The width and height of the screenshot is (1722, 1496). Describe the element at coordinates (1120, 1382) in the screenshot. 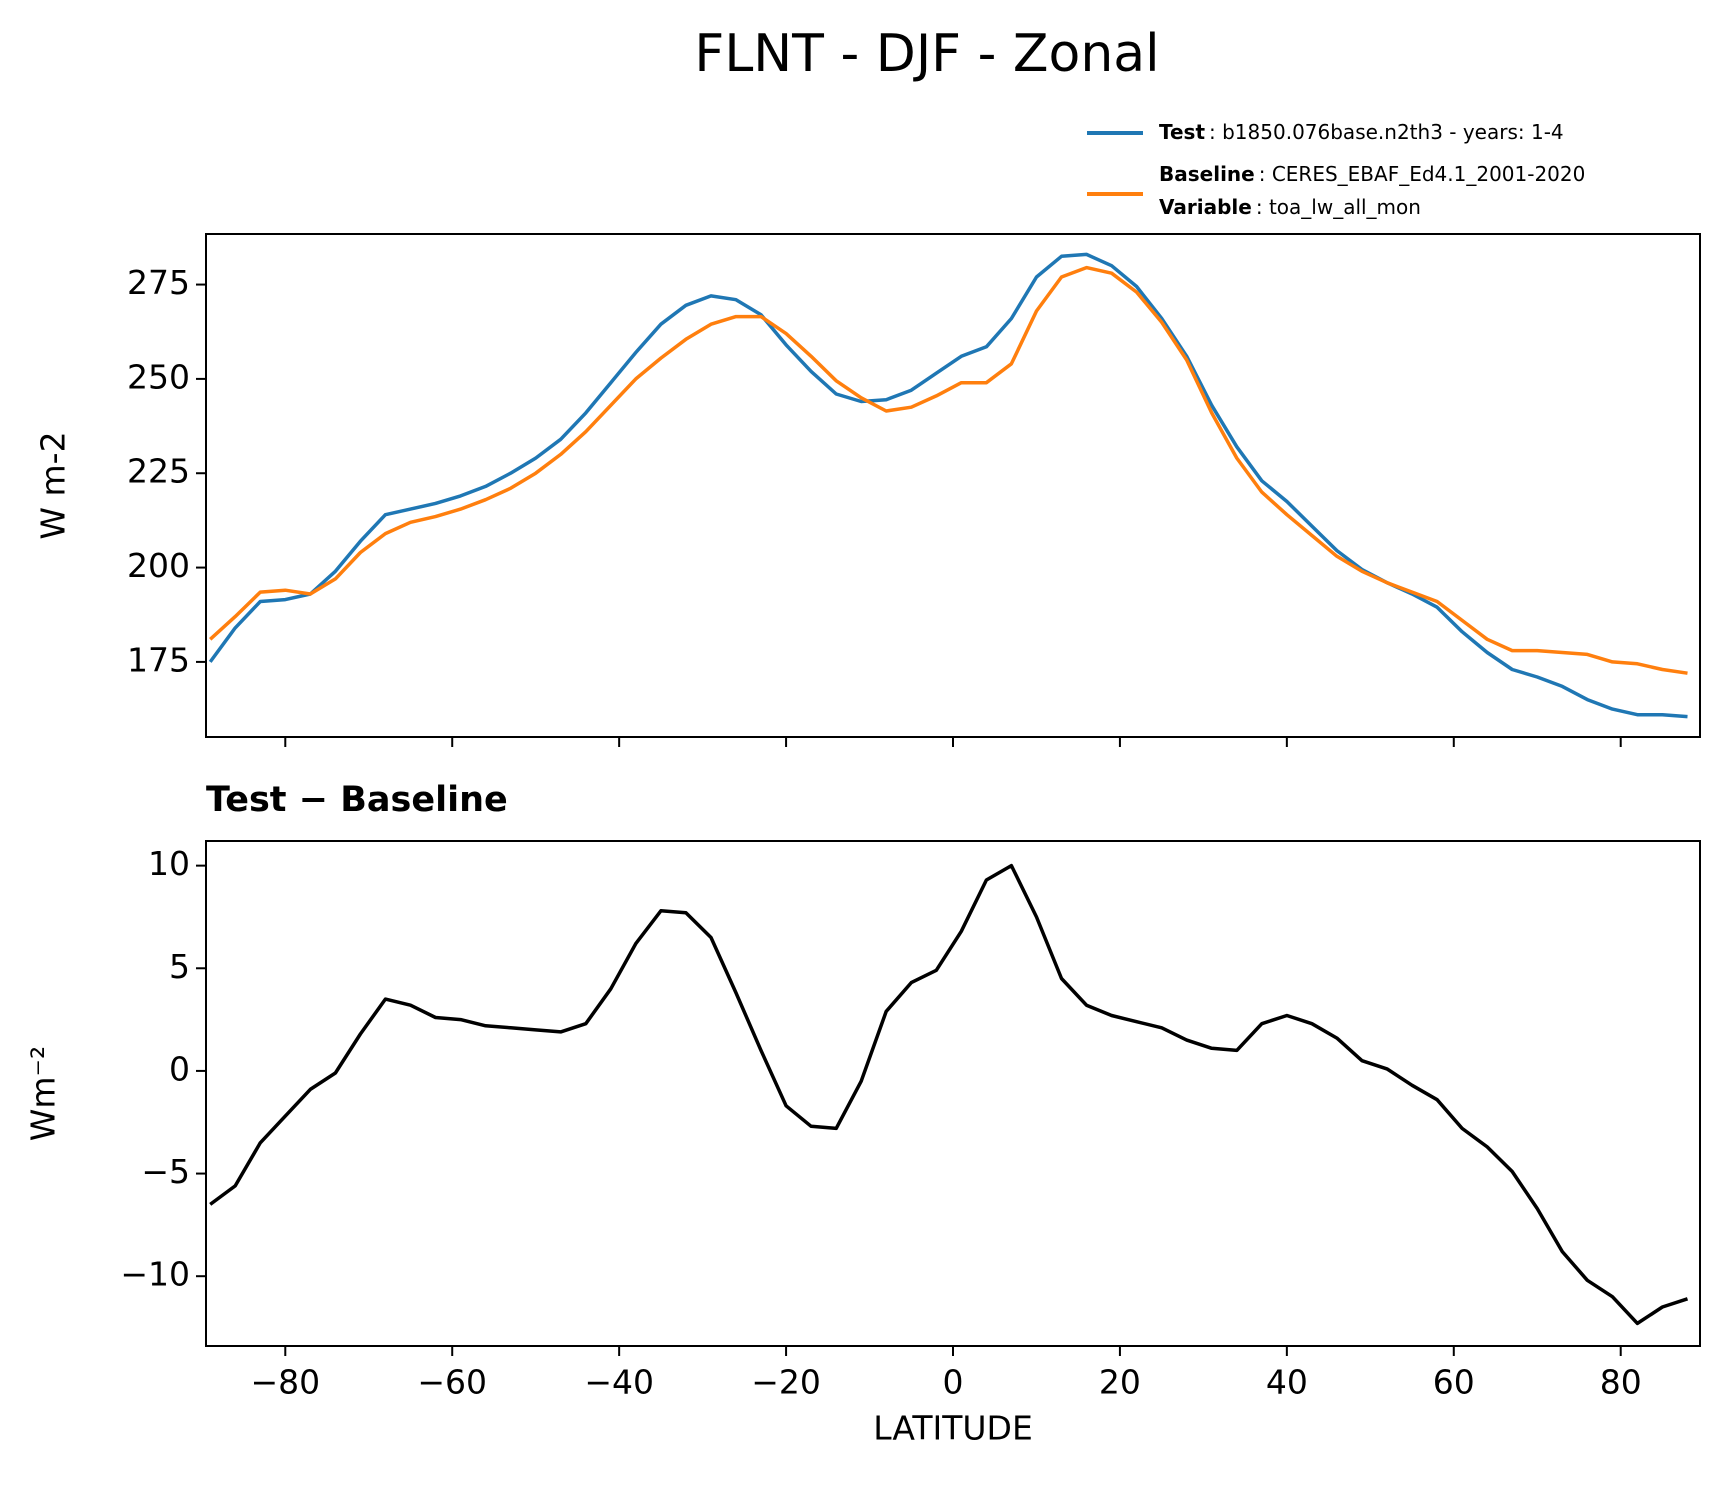

I see `x-tick-label: 20` at that location.